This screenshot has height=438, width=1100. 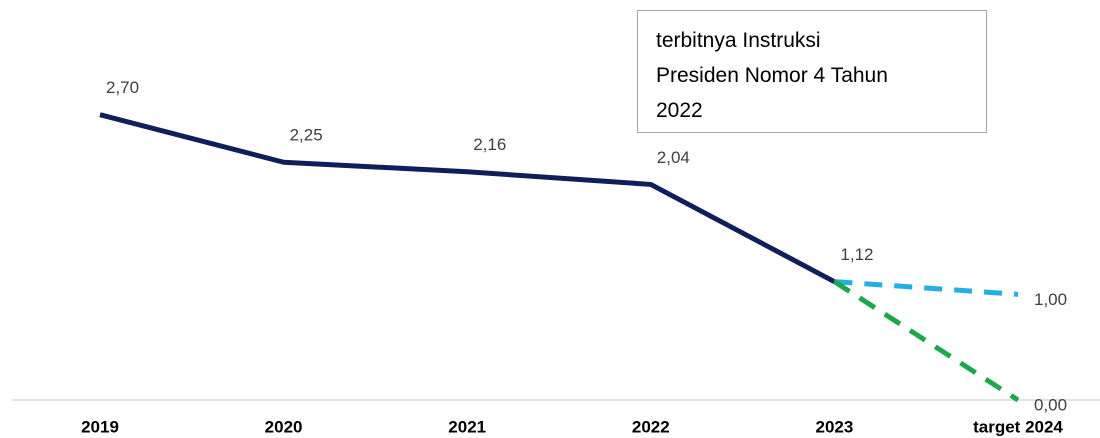 What do you see at coordinates (100, 426) in the screenshot?
I see `x-tick-label: 2019` at bounding box center [100, 426].